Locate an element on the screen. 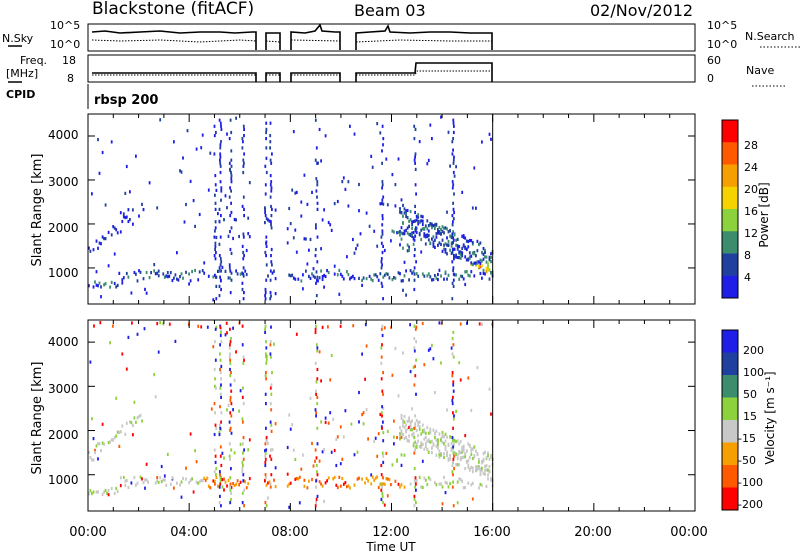 The height and width of the screenshot is (554, 800). power-ylabel: Slant Range [km] is located at coordinates (37, 210).